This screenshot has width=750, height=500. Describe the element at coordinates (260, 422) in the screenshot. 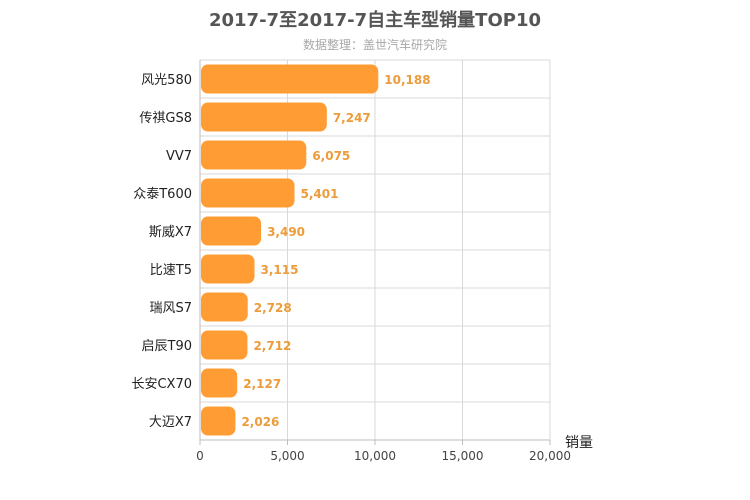

I see `data-label: 2,026` at that location.